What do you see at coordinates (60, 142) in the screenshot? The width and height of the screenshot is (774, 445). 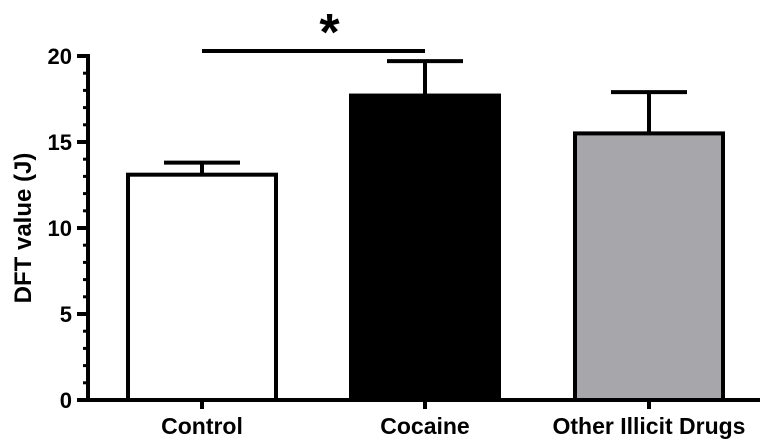 I see `y-tick-label: 15` at bounding box center [60, 142].